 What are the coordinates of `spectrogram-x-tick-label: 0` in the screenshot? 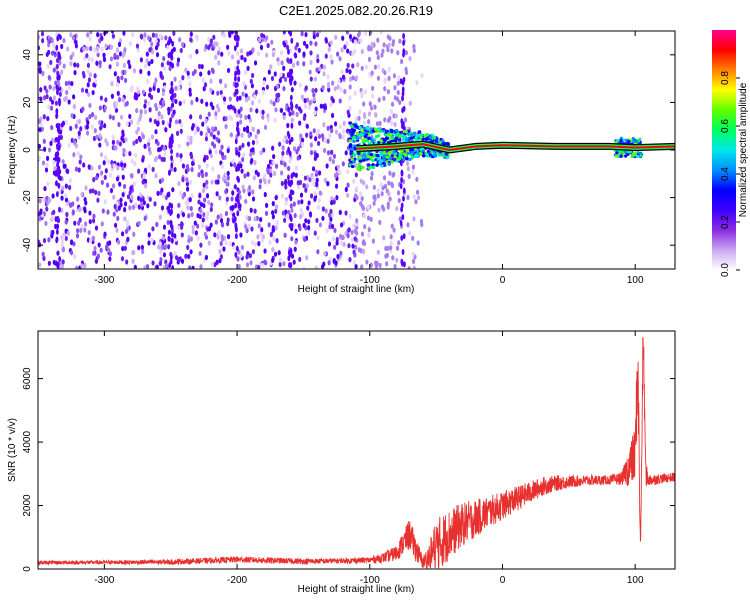 It's located at (503, 280).